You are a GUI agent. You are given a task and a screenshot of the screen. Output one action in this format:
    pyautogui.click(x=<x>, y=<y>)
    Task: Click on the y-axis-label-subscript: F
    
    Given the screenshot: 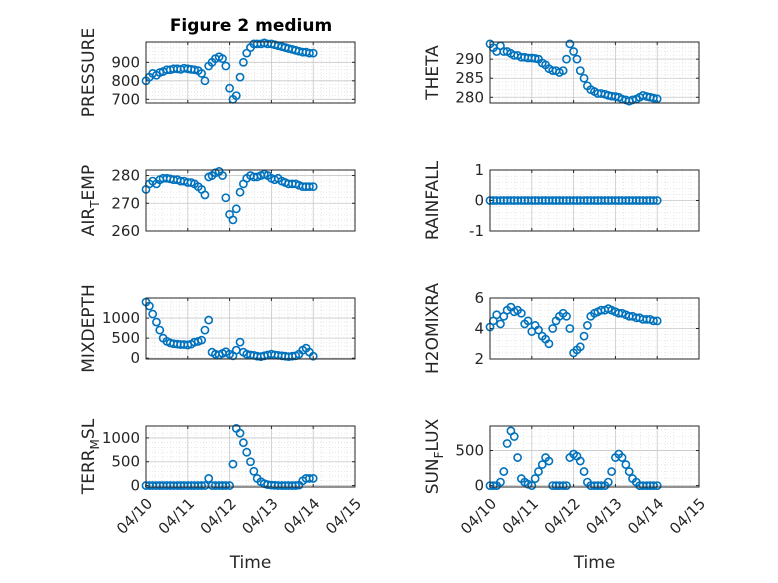 What is the action you would take?
    pyautogui.click(x=439, y=454)
    